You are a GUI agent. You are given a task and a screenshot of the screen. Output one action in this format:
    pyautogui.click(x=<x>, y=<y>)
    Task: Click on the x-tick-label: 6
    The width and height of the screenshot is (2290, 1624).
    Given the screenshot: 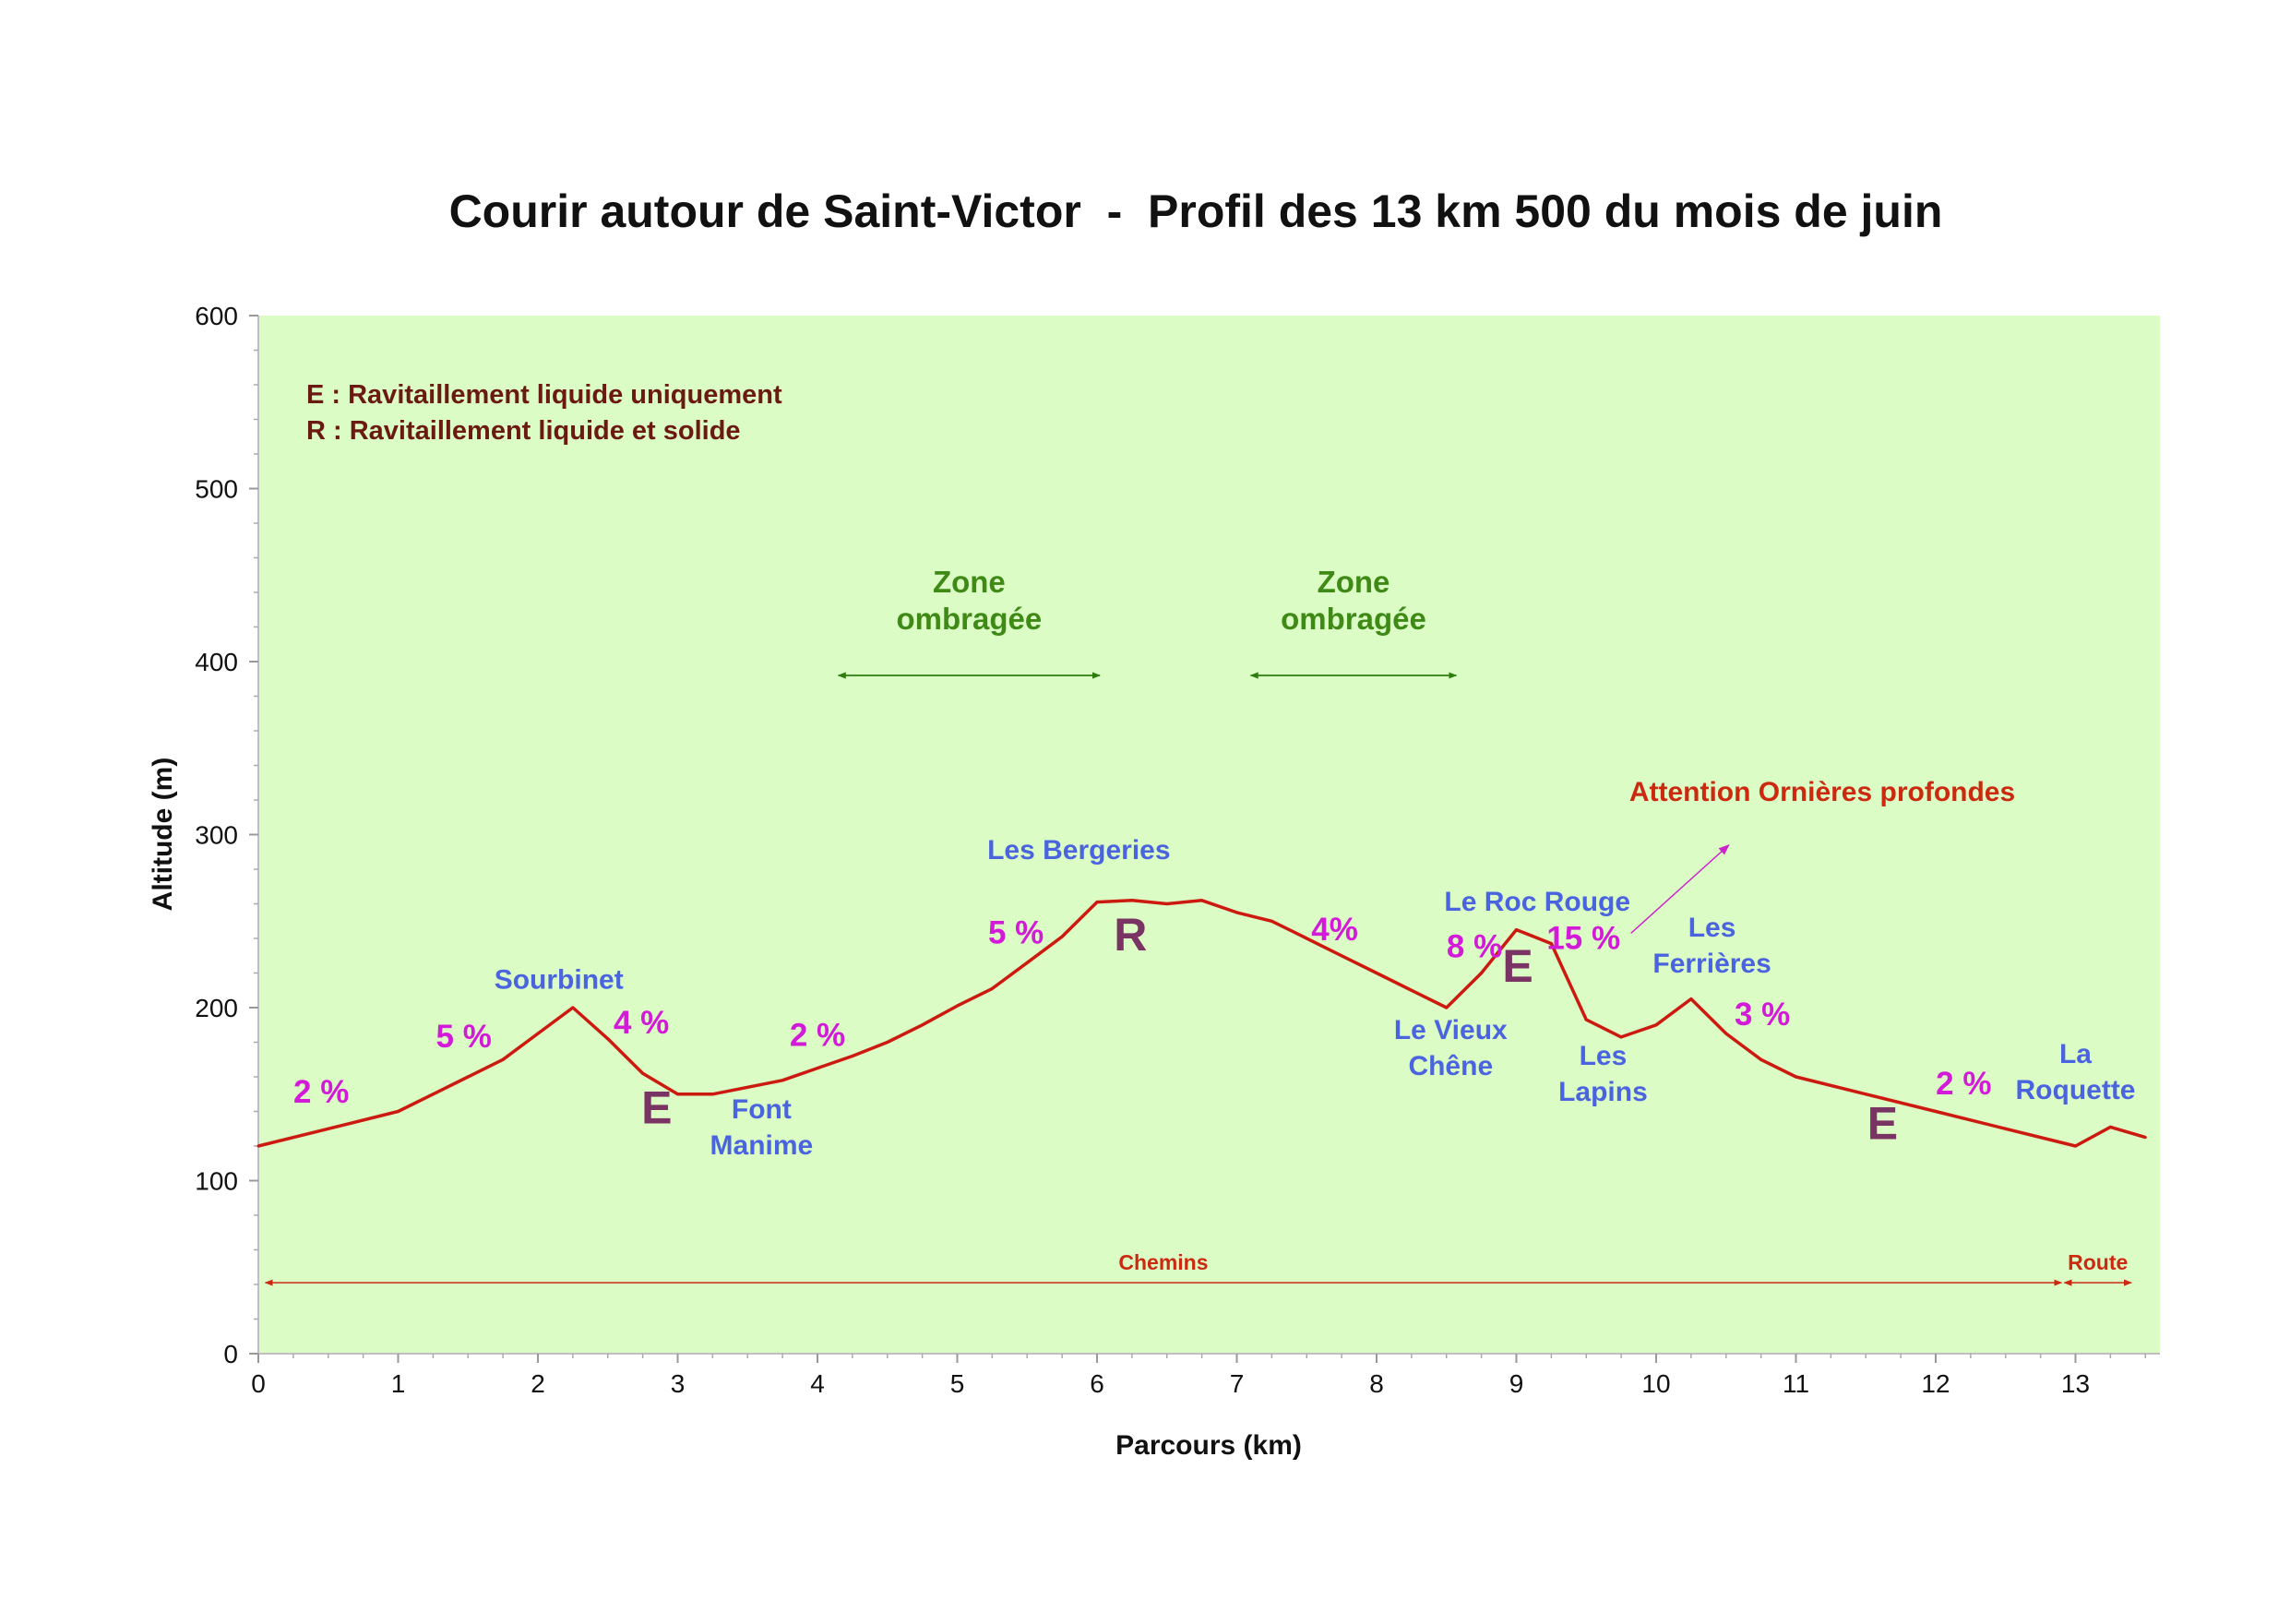 What is the action you would take?
    pyautogui.click(x=1097, y=1383)
    